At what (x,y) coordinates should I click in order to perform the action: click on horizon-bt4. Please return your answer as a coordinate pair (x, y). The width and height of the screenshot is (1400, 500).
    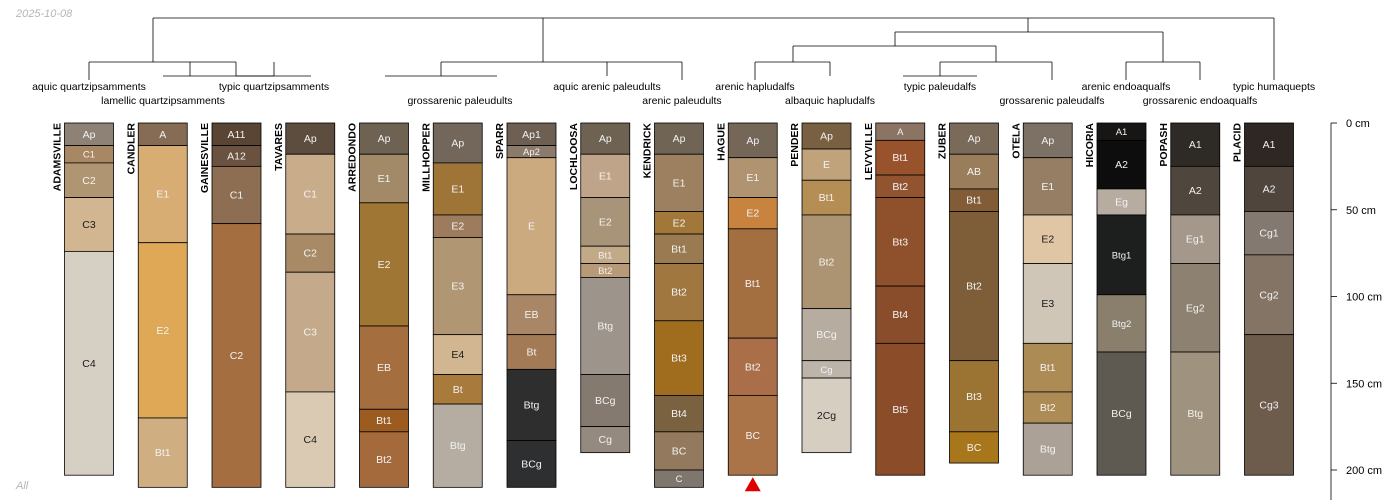
    Looking at the image, I should click on (900, 314).